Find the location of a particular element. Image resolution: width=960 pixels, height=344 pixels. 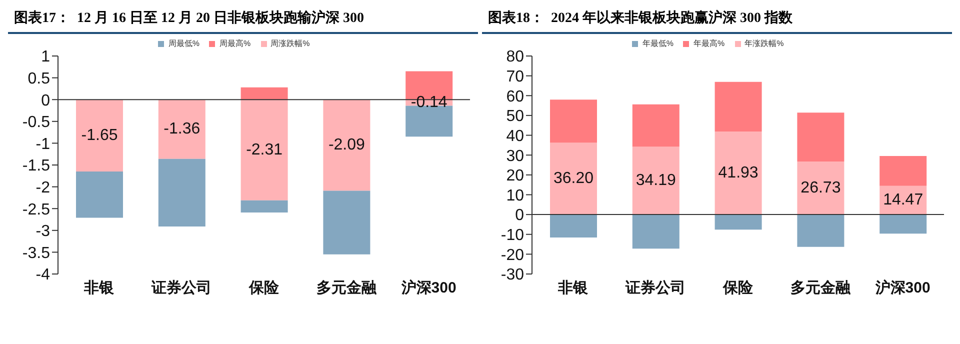

legend-label: 周涨跌幅% is located at coordinates (290, 43).